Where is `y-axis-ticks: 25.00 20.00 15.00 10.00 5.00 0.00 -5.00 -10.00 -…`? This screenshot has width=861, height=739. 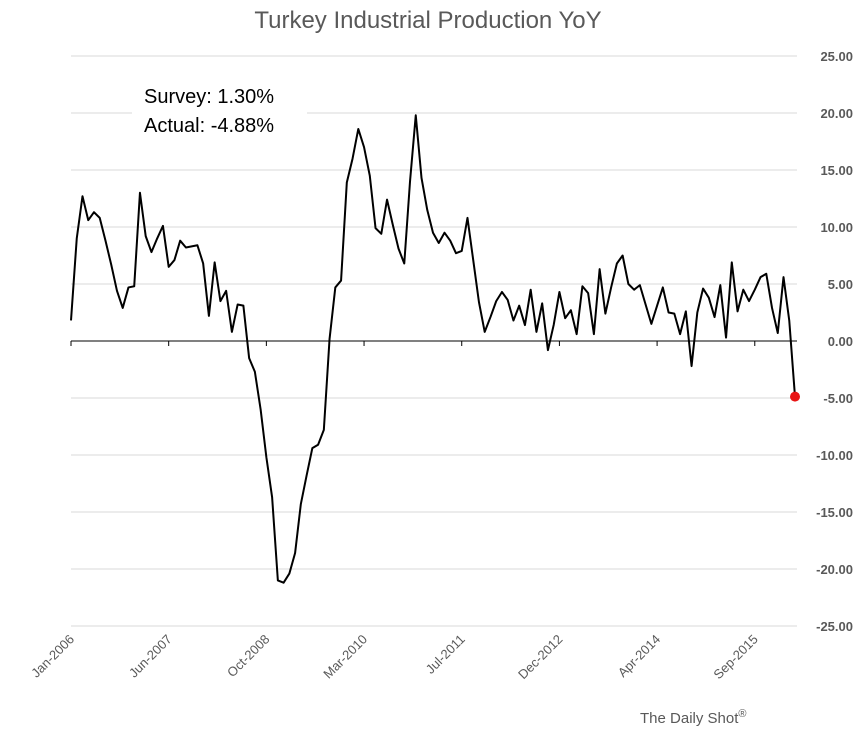
y-axis-ticks: 25.00 20.00 15.00 10.00 5.00 0.00 -5.00 -10.00 -… is located at coordinates (834, 341).